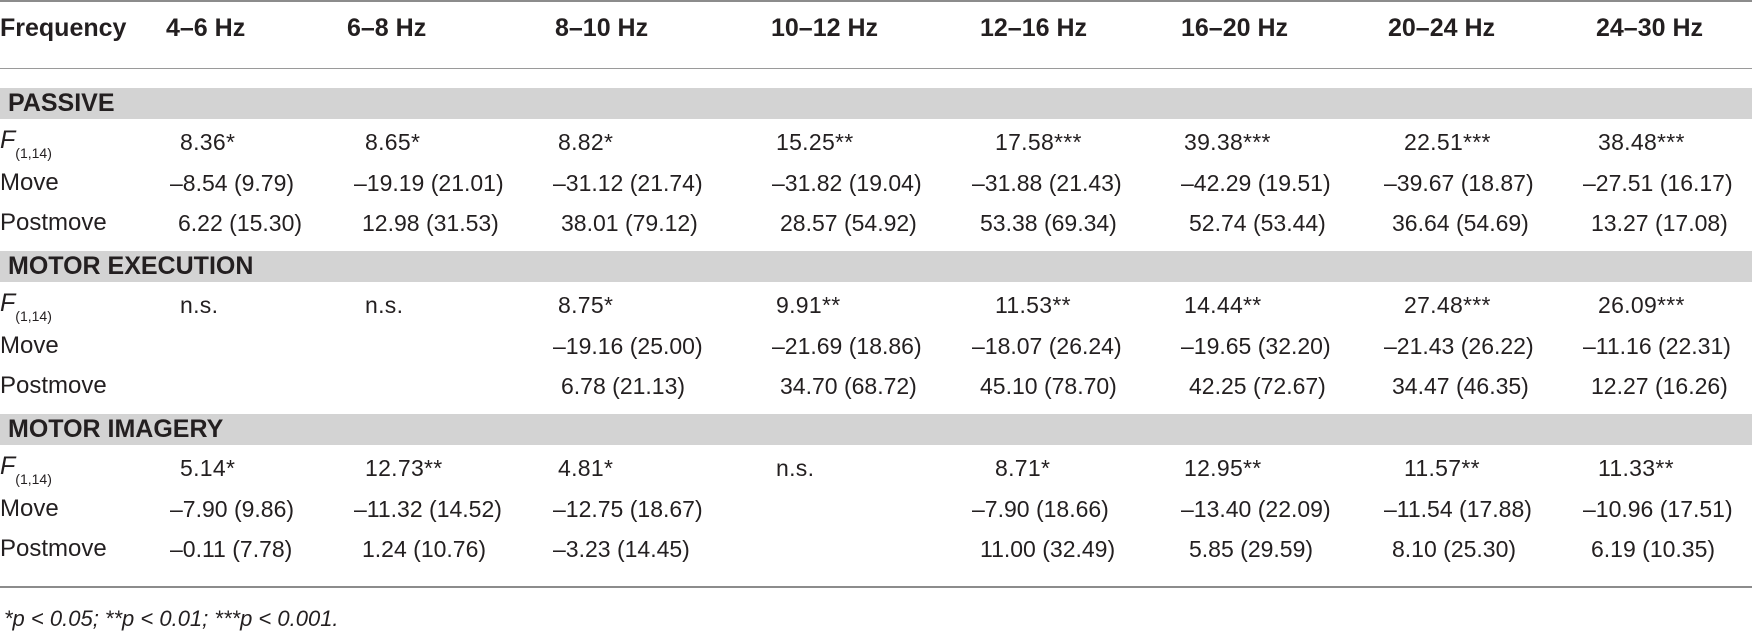  Describe the element at coordinates (1641, 142) in the screenshot. I see `f-value-cell: 38.48***` at that location.